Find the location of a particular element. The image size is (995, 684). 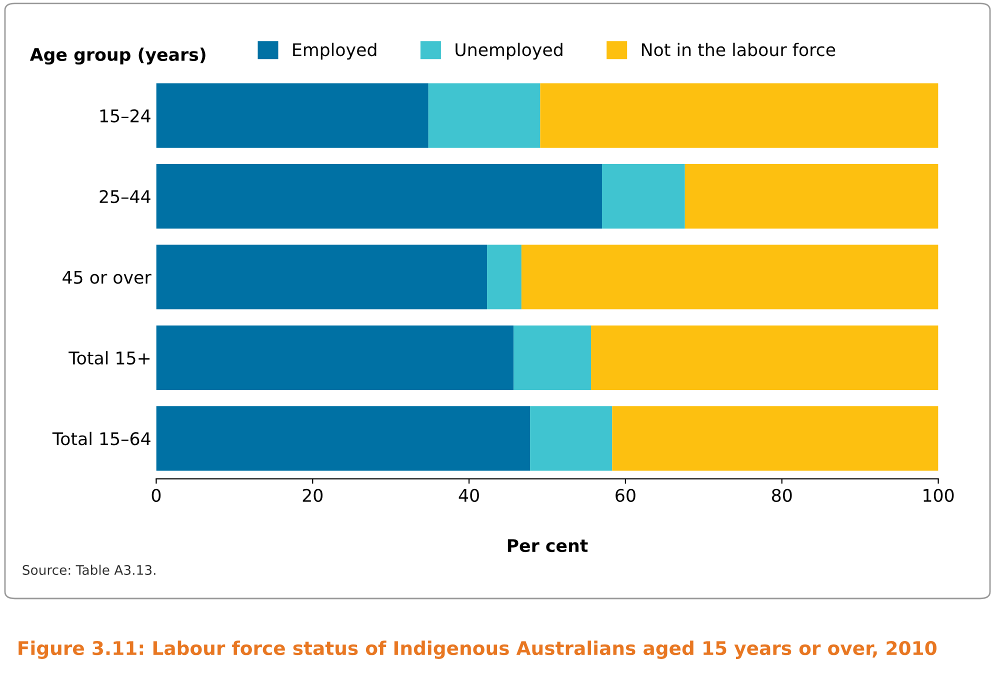

text: Figure 3.11: Labour force status of Indigenous Australians aged 15 years or over, 2010 is located at coordinates (477, 649).